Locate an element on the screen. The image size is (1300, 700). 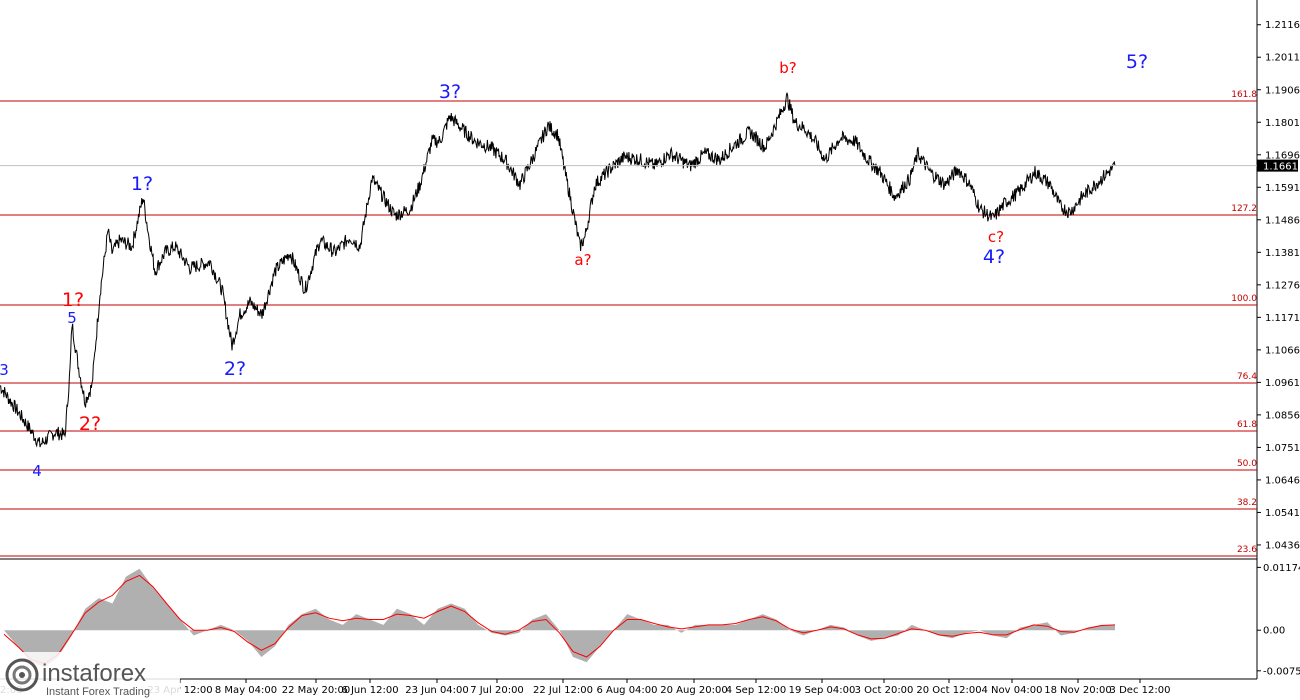
wave-label: c? is located at coordinates (996, 237).